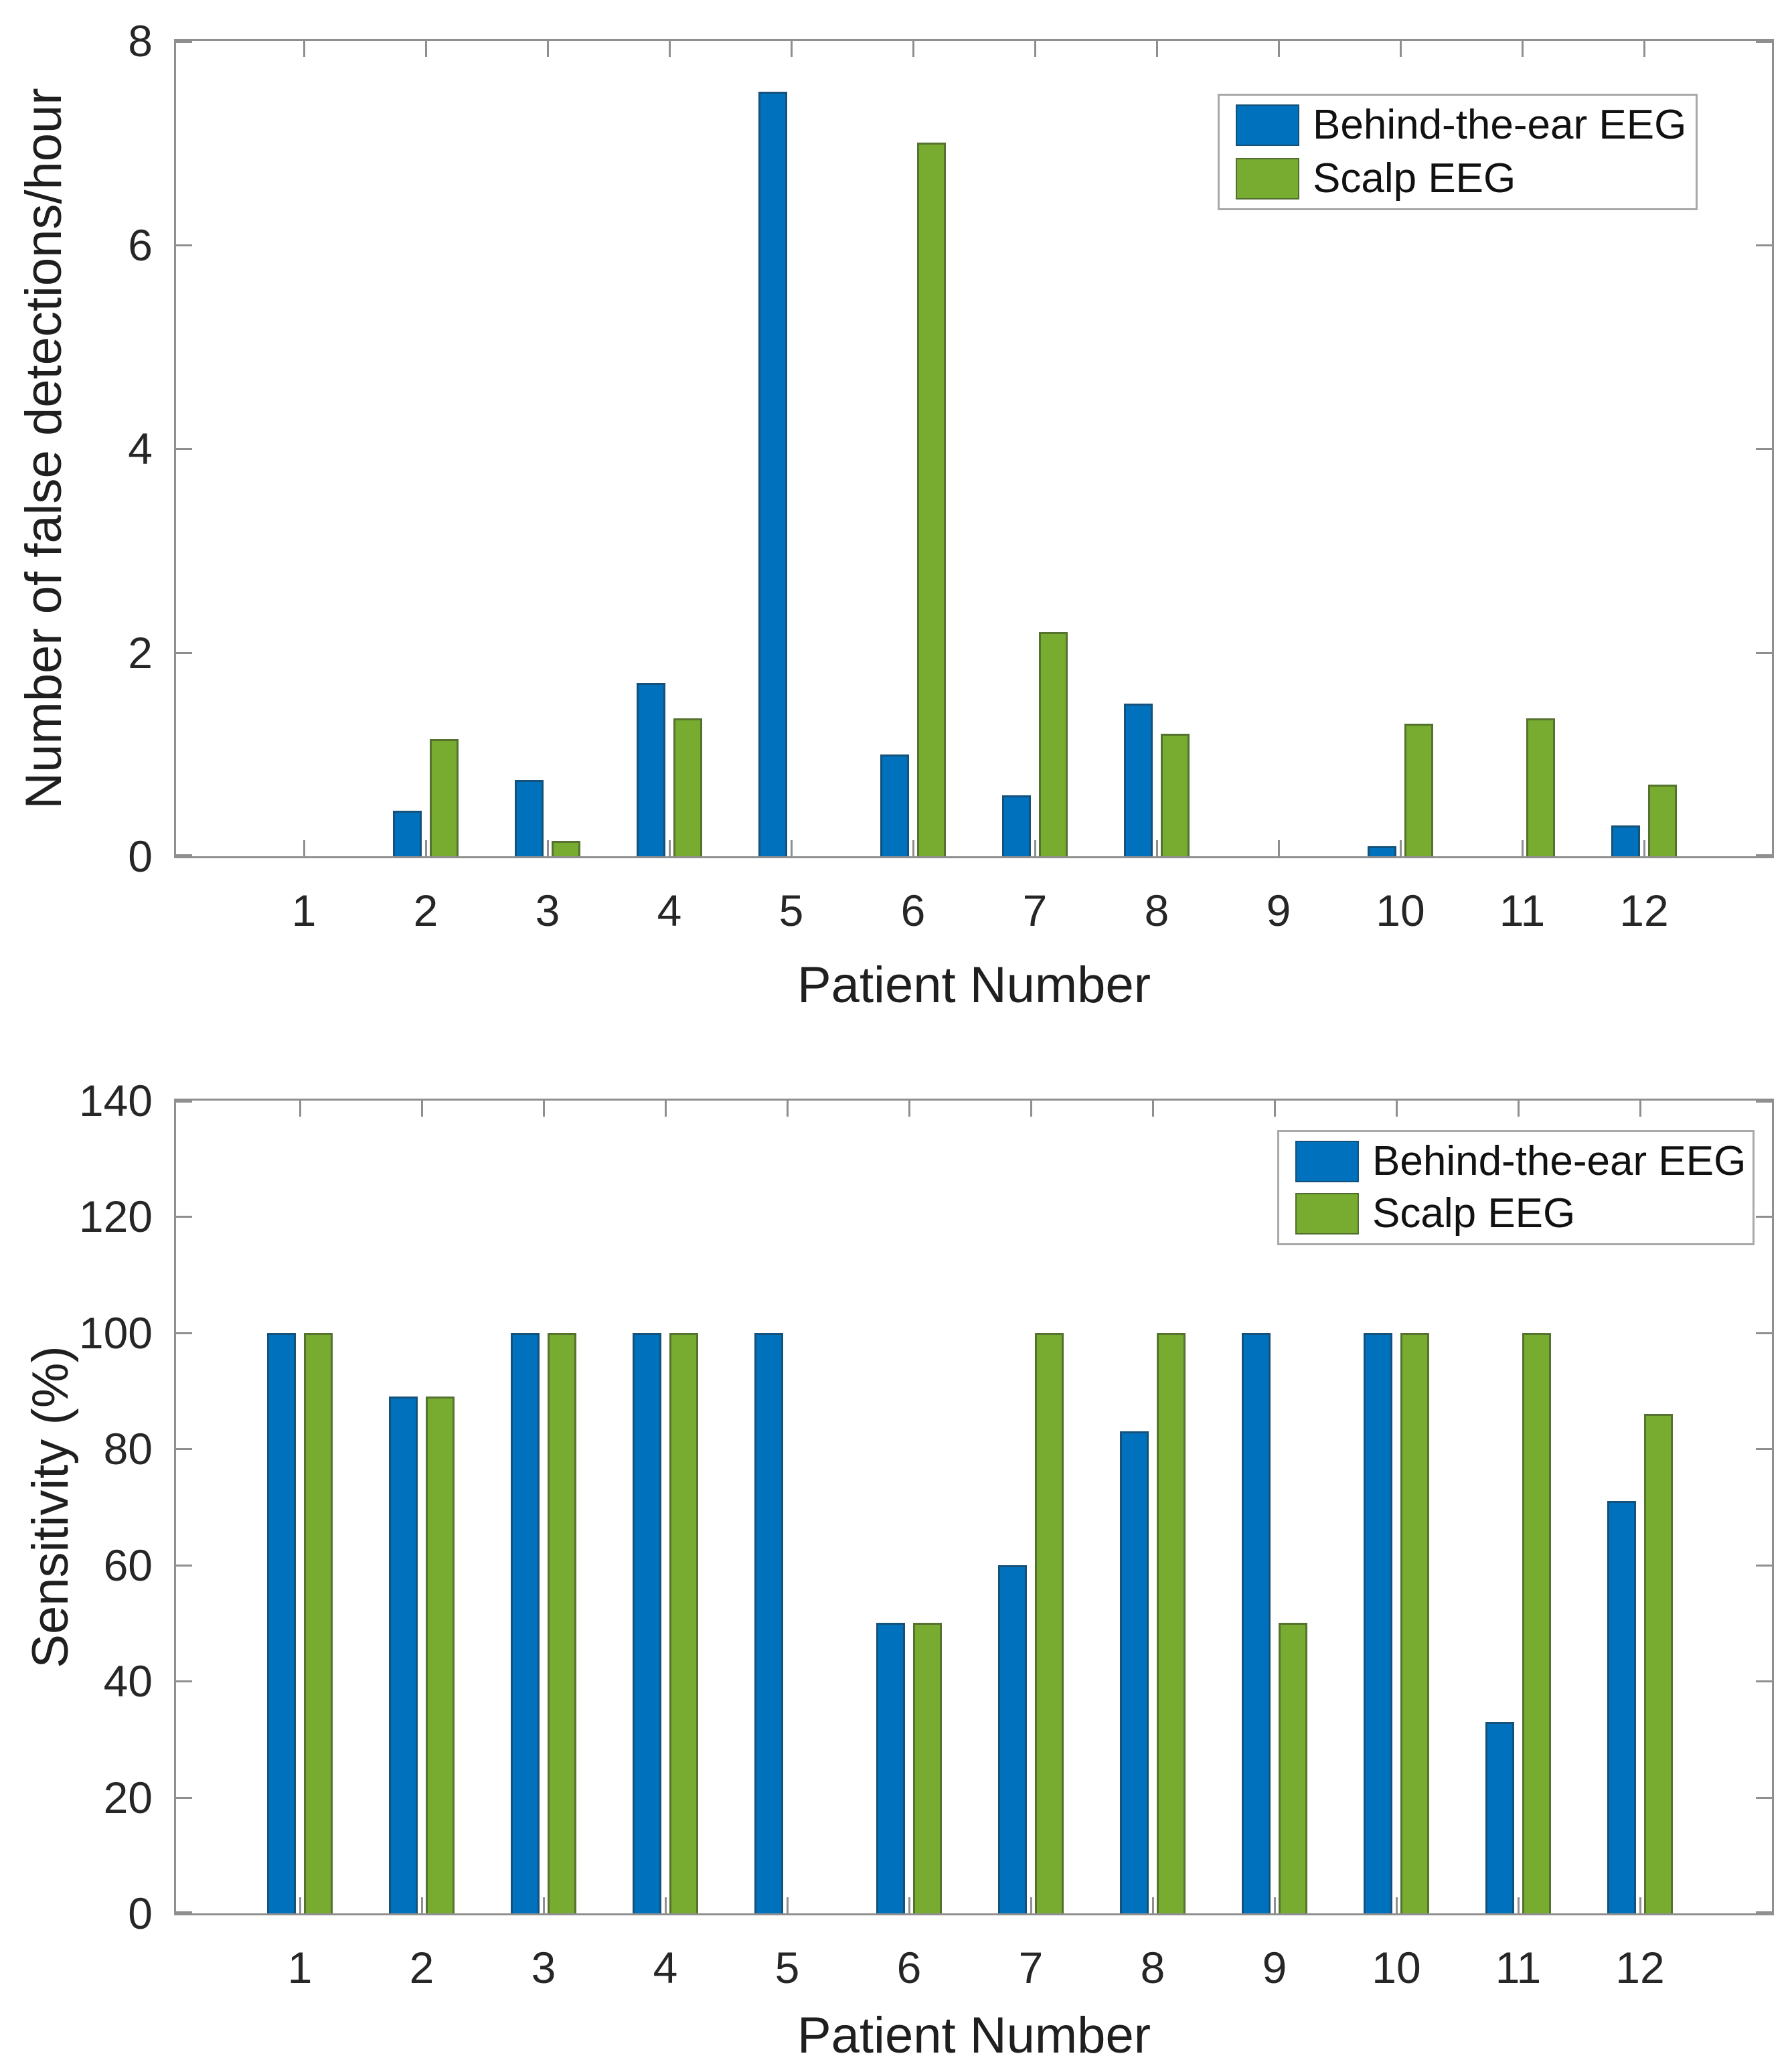  Describe the element at coordinates (1518, 1967) in the screenshot. I see `x-tick-label: 11` at that location.